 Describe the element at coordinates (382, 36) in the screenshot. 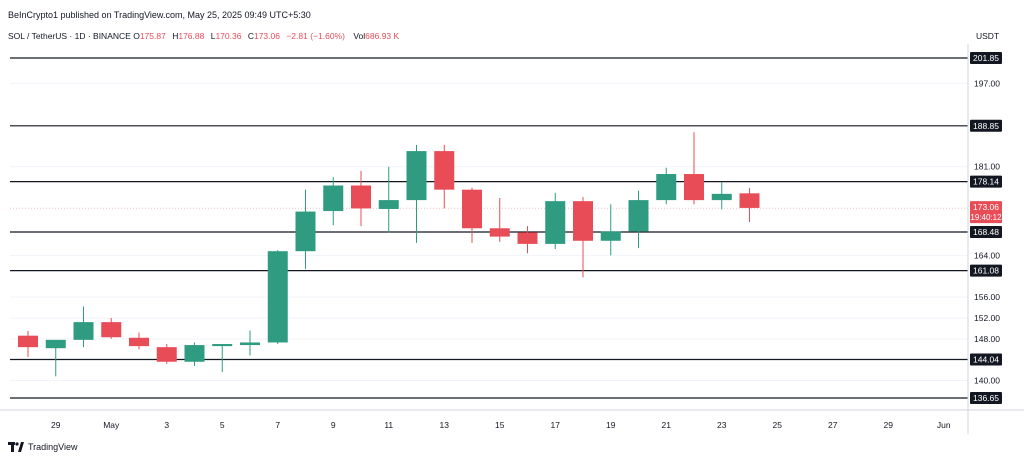

I see `volume-value: 686.93 K` at that location.